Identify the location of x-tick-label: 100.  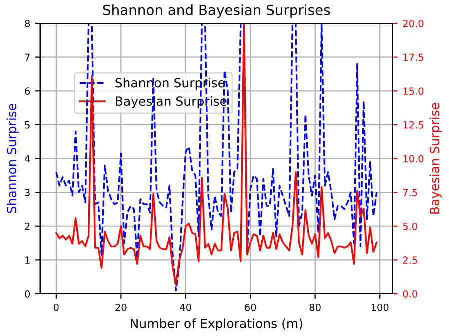
(380, 308).